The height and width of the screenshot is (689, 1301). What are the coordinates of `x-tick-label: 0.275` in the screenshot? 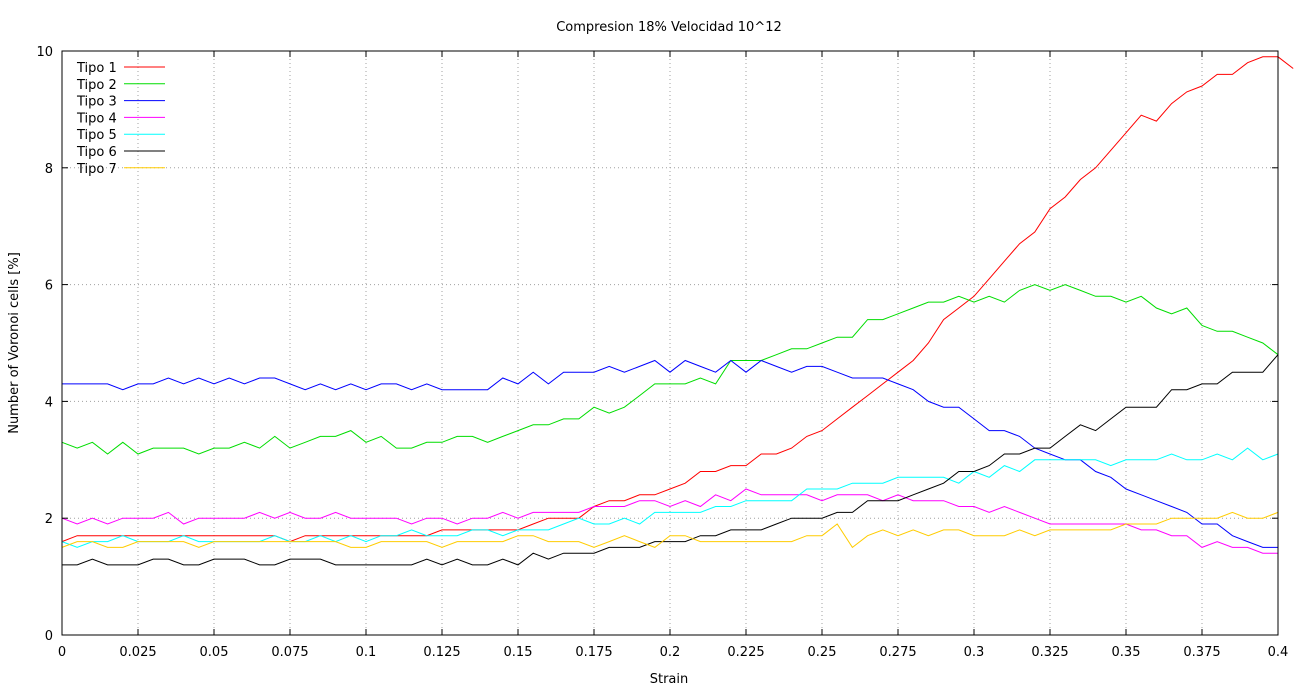 It's located at (897, 652).